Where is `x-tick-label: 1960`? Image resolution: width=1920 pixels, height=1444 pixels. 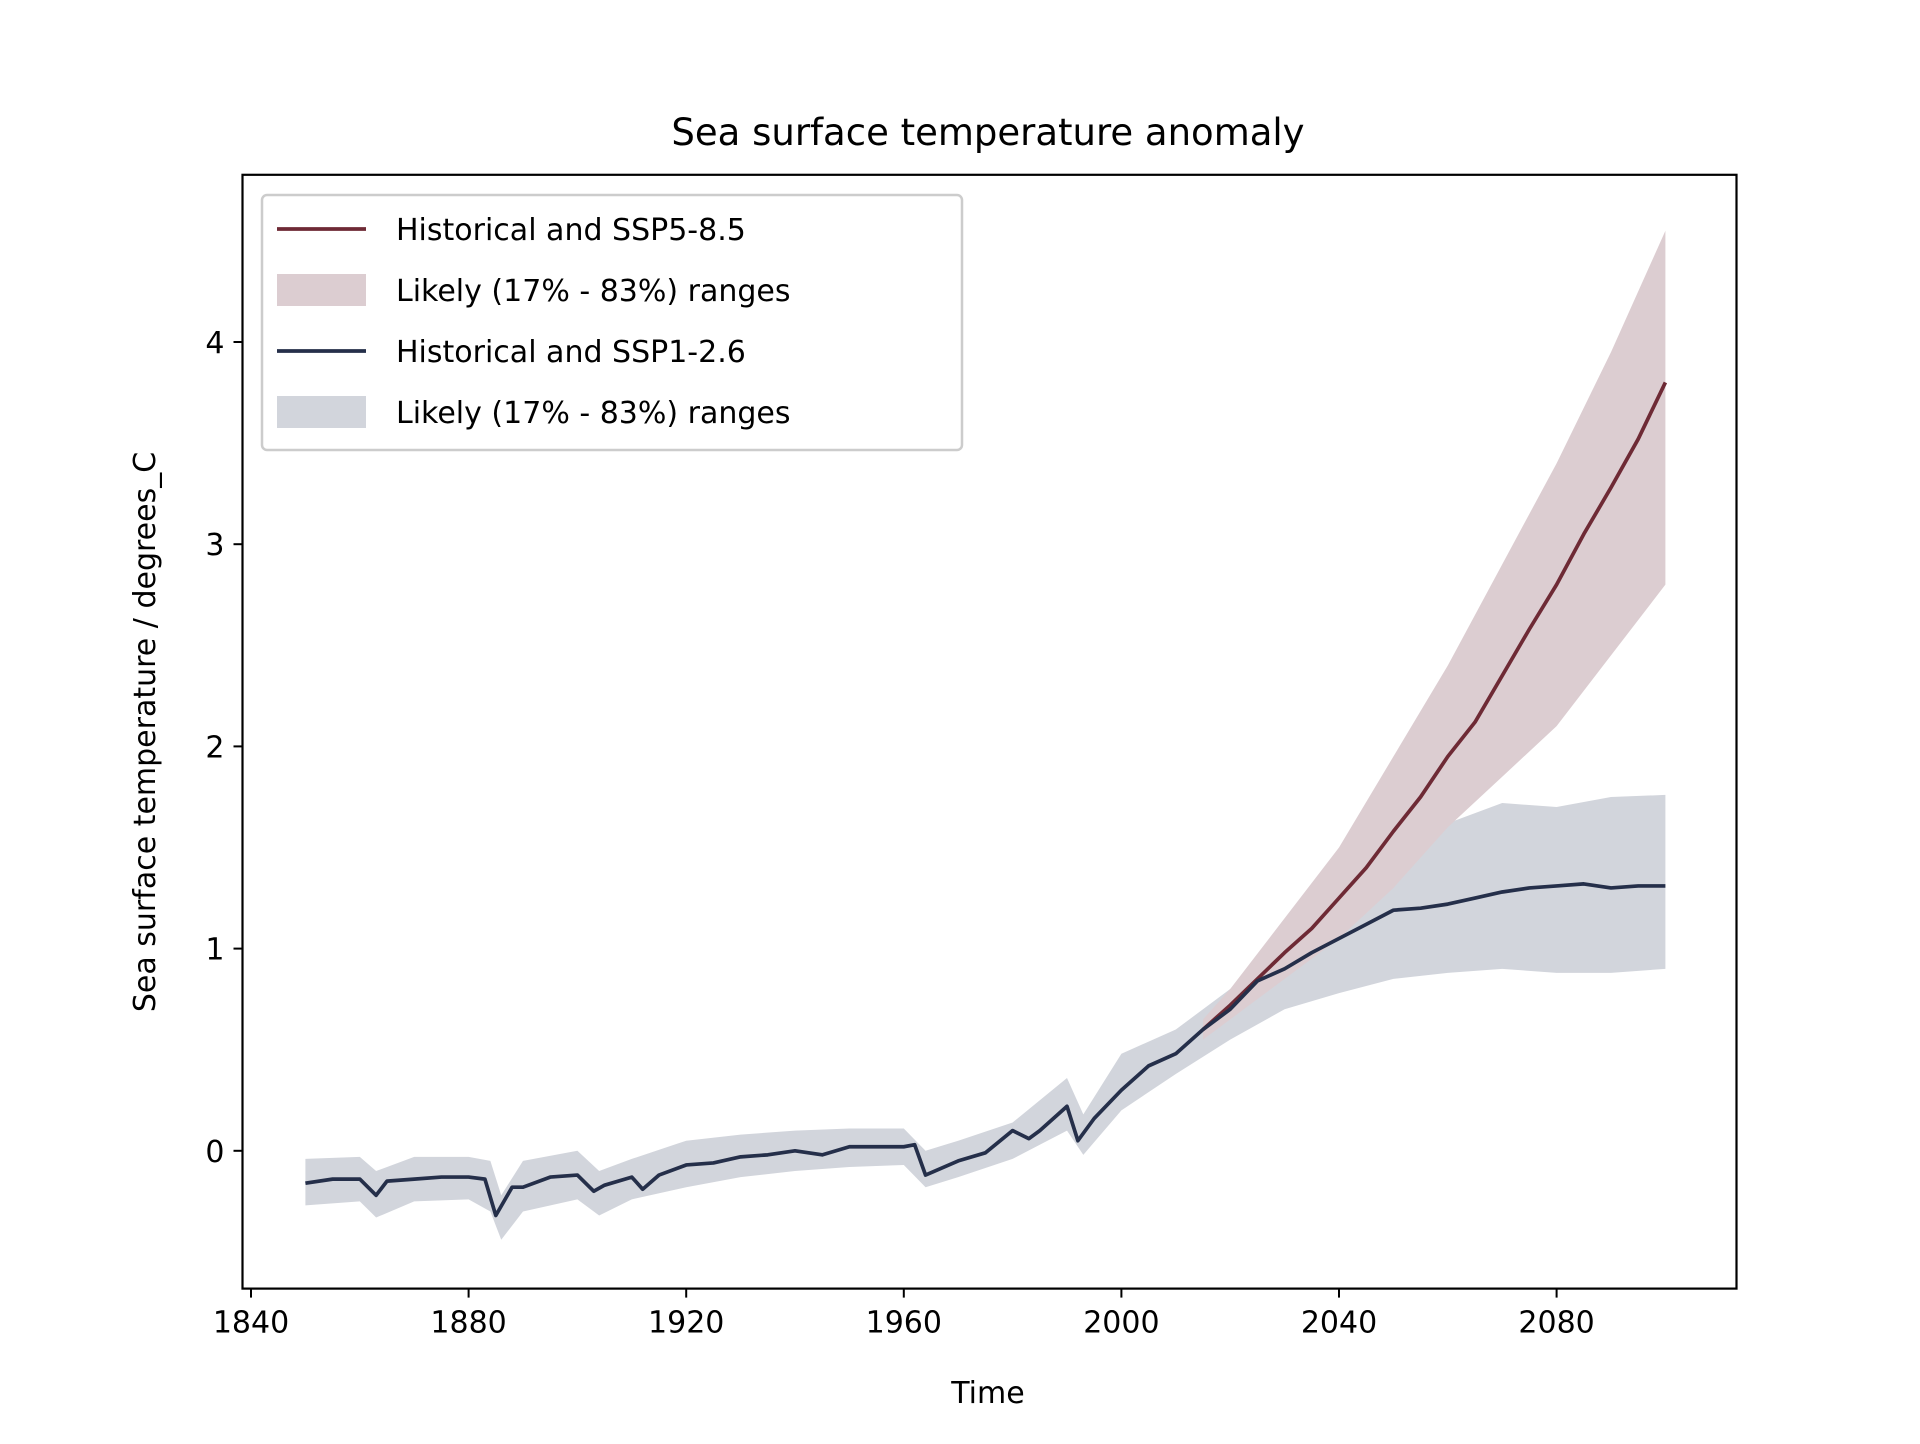
x-tick-label: 1960 is located at coordinates (904, 1323).